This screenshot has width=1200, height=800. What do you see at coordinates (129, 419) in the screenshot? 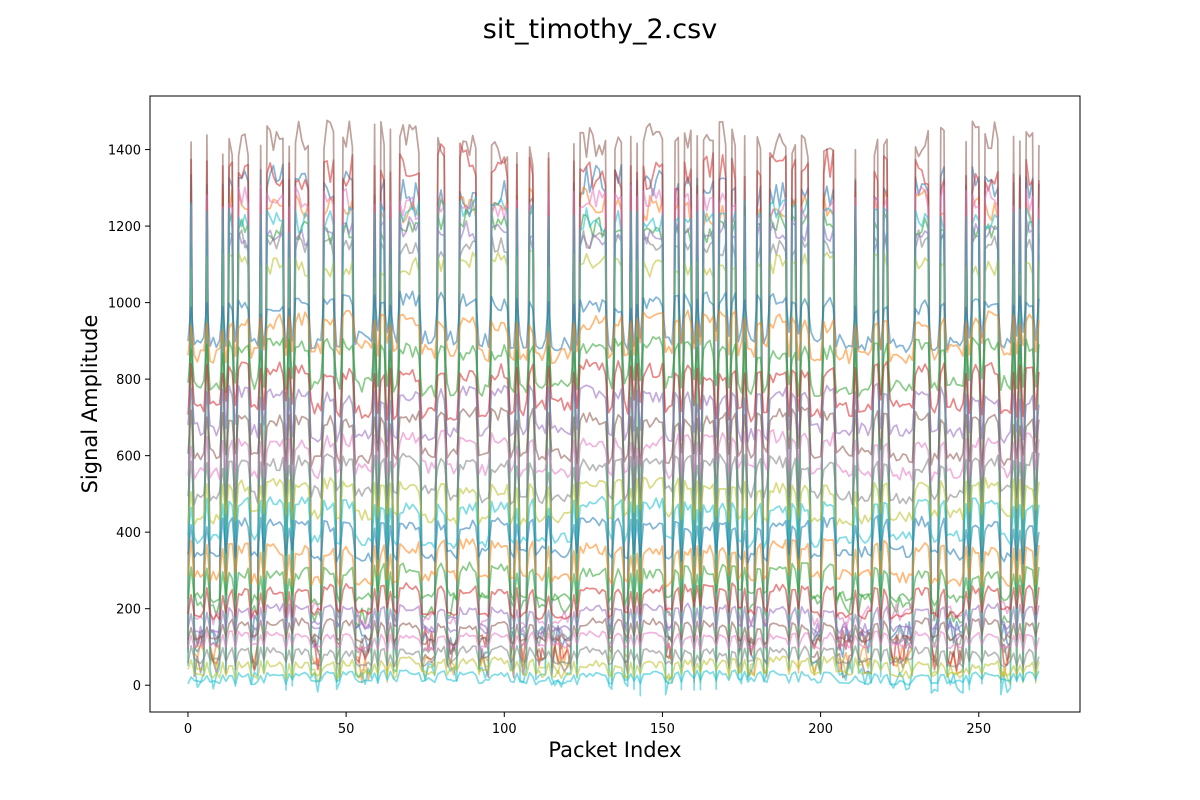
I see `y-axis-ticks: 0 200 400 600 800 1000 1200 1400` at bounding box center [129, 419].